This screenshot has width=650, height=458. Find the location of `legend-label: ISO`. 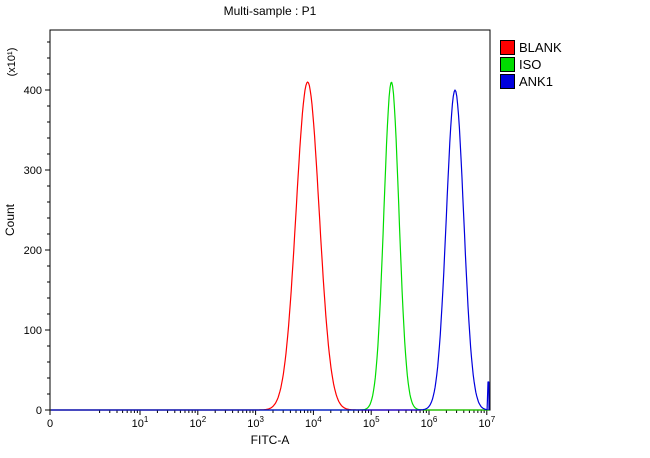

legend-label: ISO is located at coordinates (530, 64).